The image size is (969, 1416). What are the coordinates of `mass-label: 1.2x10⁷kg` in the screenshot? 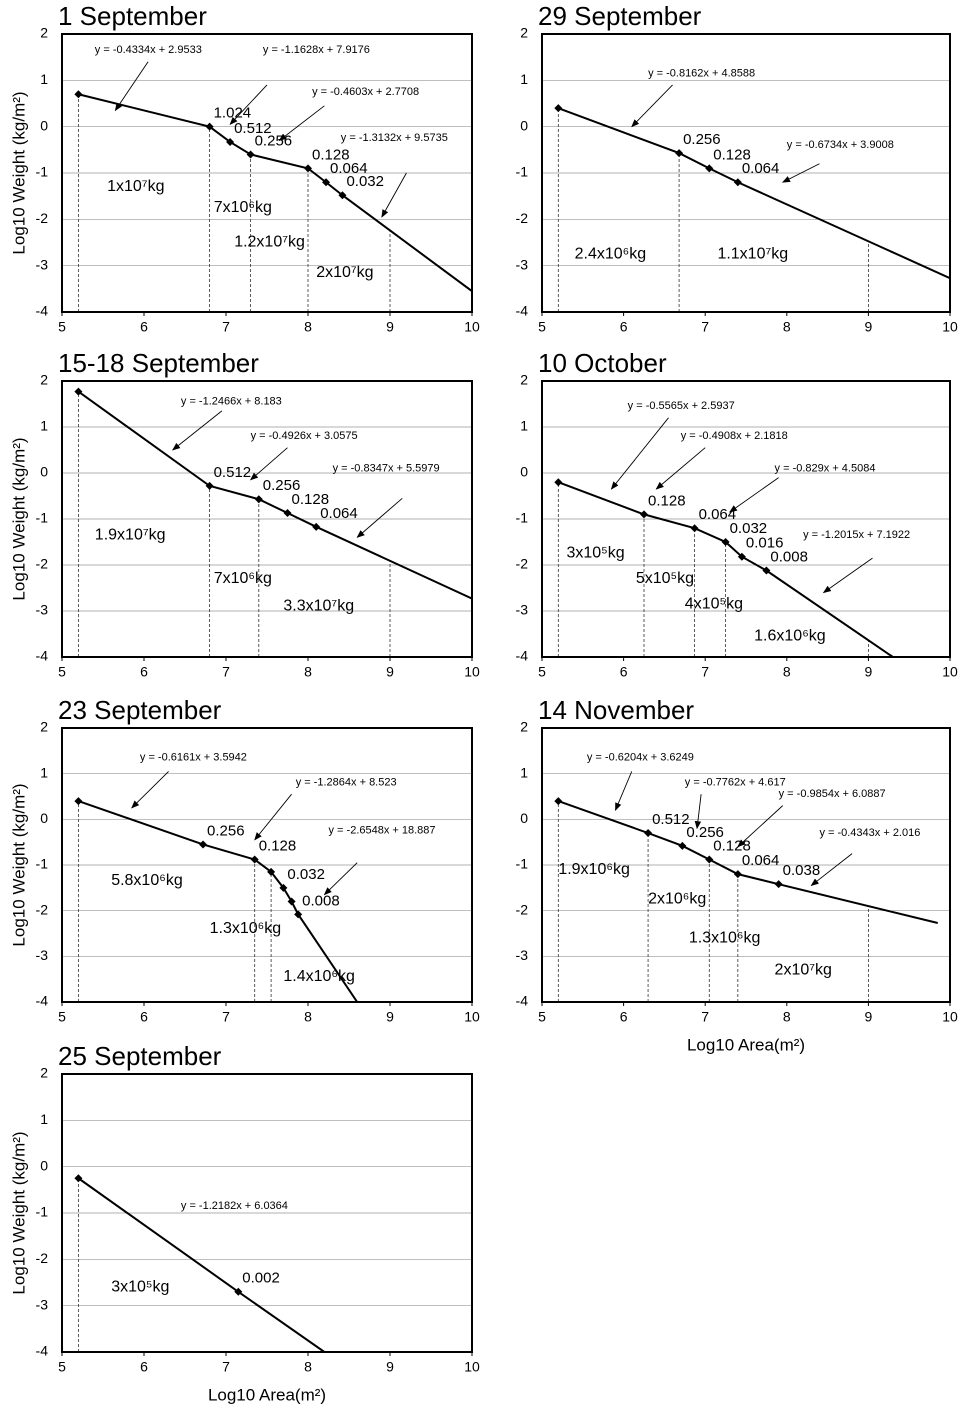 It's located at (269, 242).